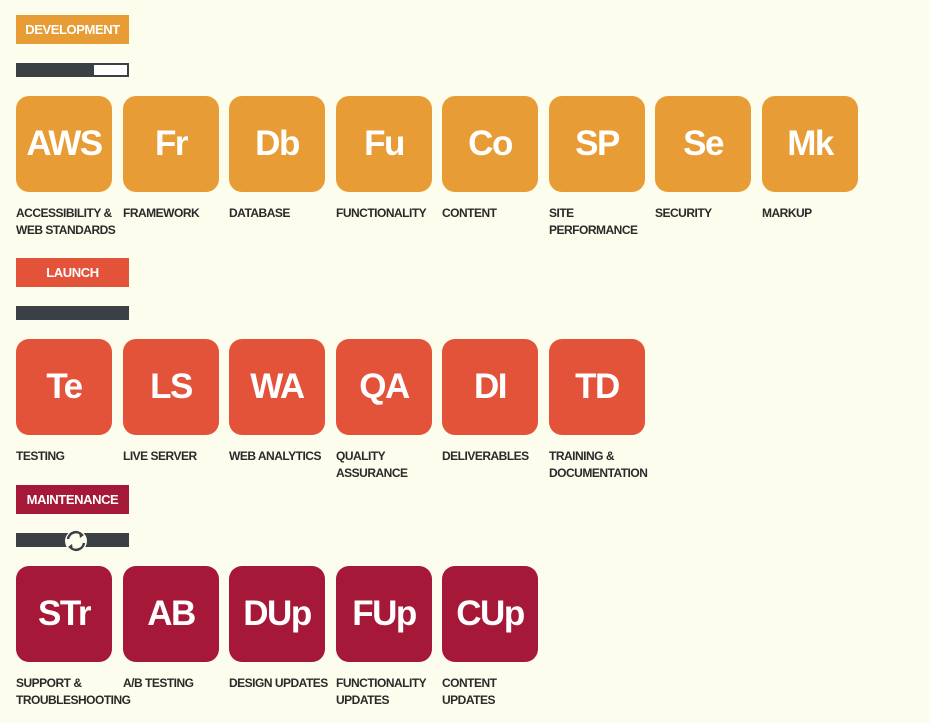 This screenshot has height=723, width=930. What do you see at coordinates (171, 387) in the screenshot?
I see `tile-ls: LS` at bounding box center [171, 387].